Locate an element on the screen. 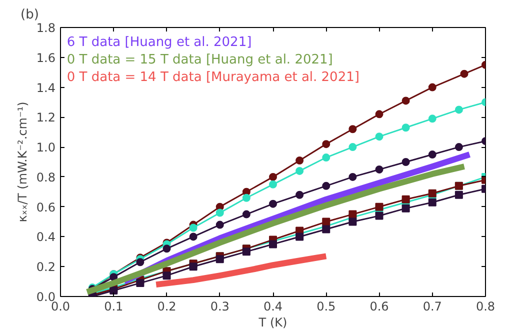 The image size is (505, 336). chart-title: (b) is located at coordinates (29, 15).